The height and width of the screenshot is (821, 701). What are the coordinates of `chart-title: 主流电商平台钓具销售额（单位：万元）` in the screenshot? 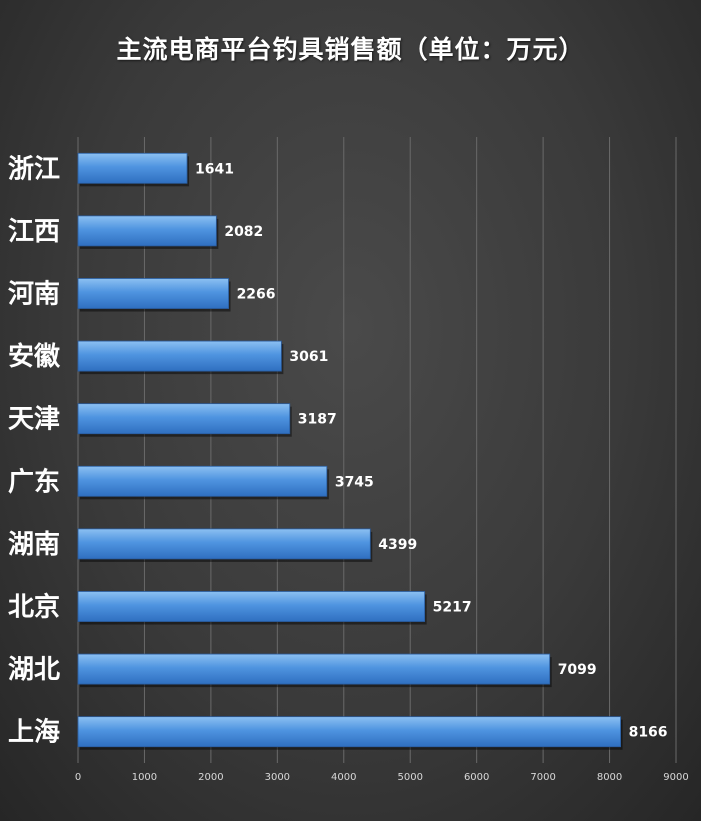 It's located at (350, 49).